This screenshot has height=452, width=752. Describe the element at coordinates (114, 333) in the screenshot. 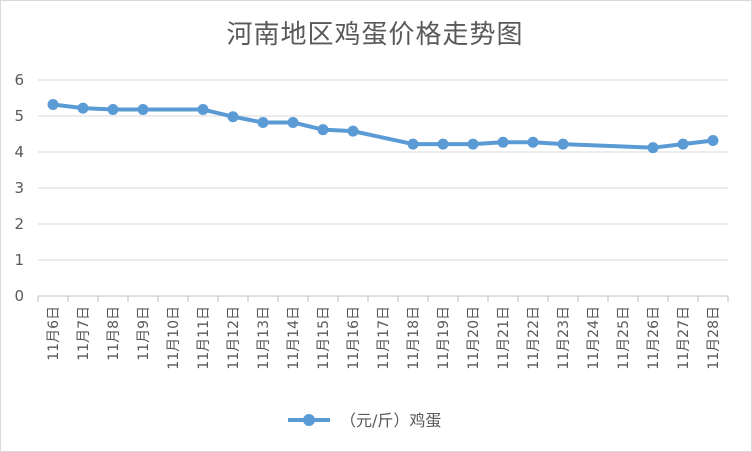

I see `x-tick-label: 11月8日` at that location.